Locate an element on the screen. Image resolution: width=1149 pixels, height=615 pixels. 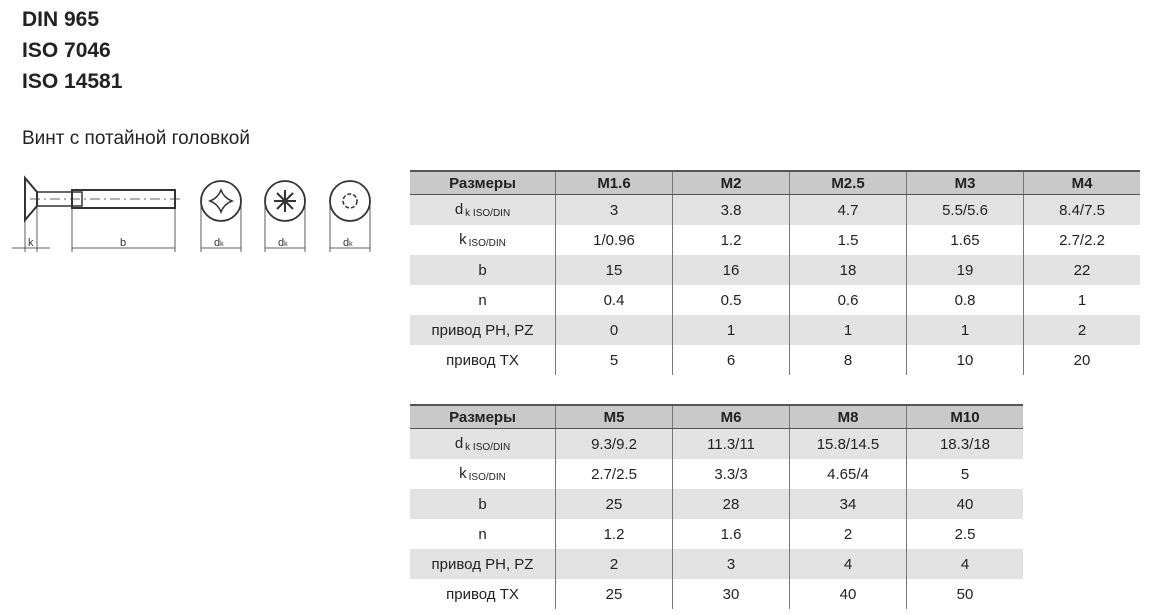
value-cell: 8.4/7.5 is located at coordinates (1081, 209).